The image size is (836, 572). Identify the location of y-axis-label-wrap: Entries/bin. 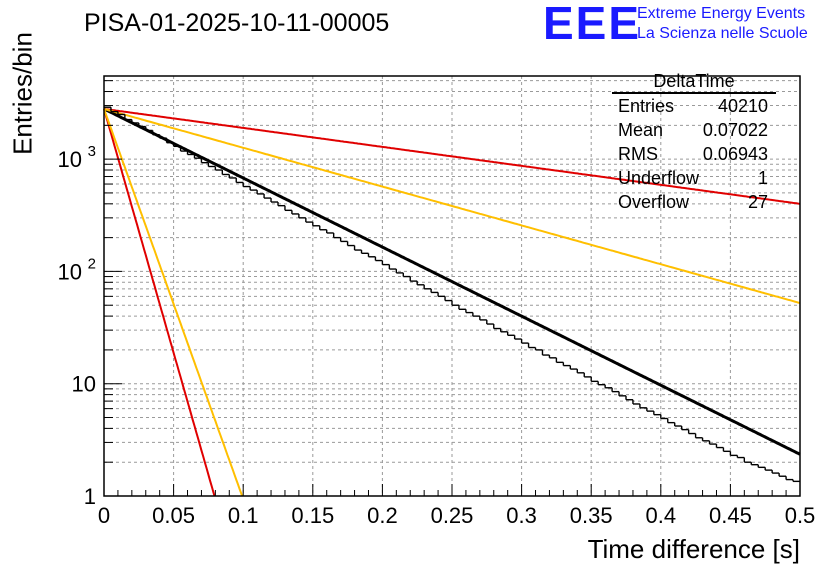
(20, 100).